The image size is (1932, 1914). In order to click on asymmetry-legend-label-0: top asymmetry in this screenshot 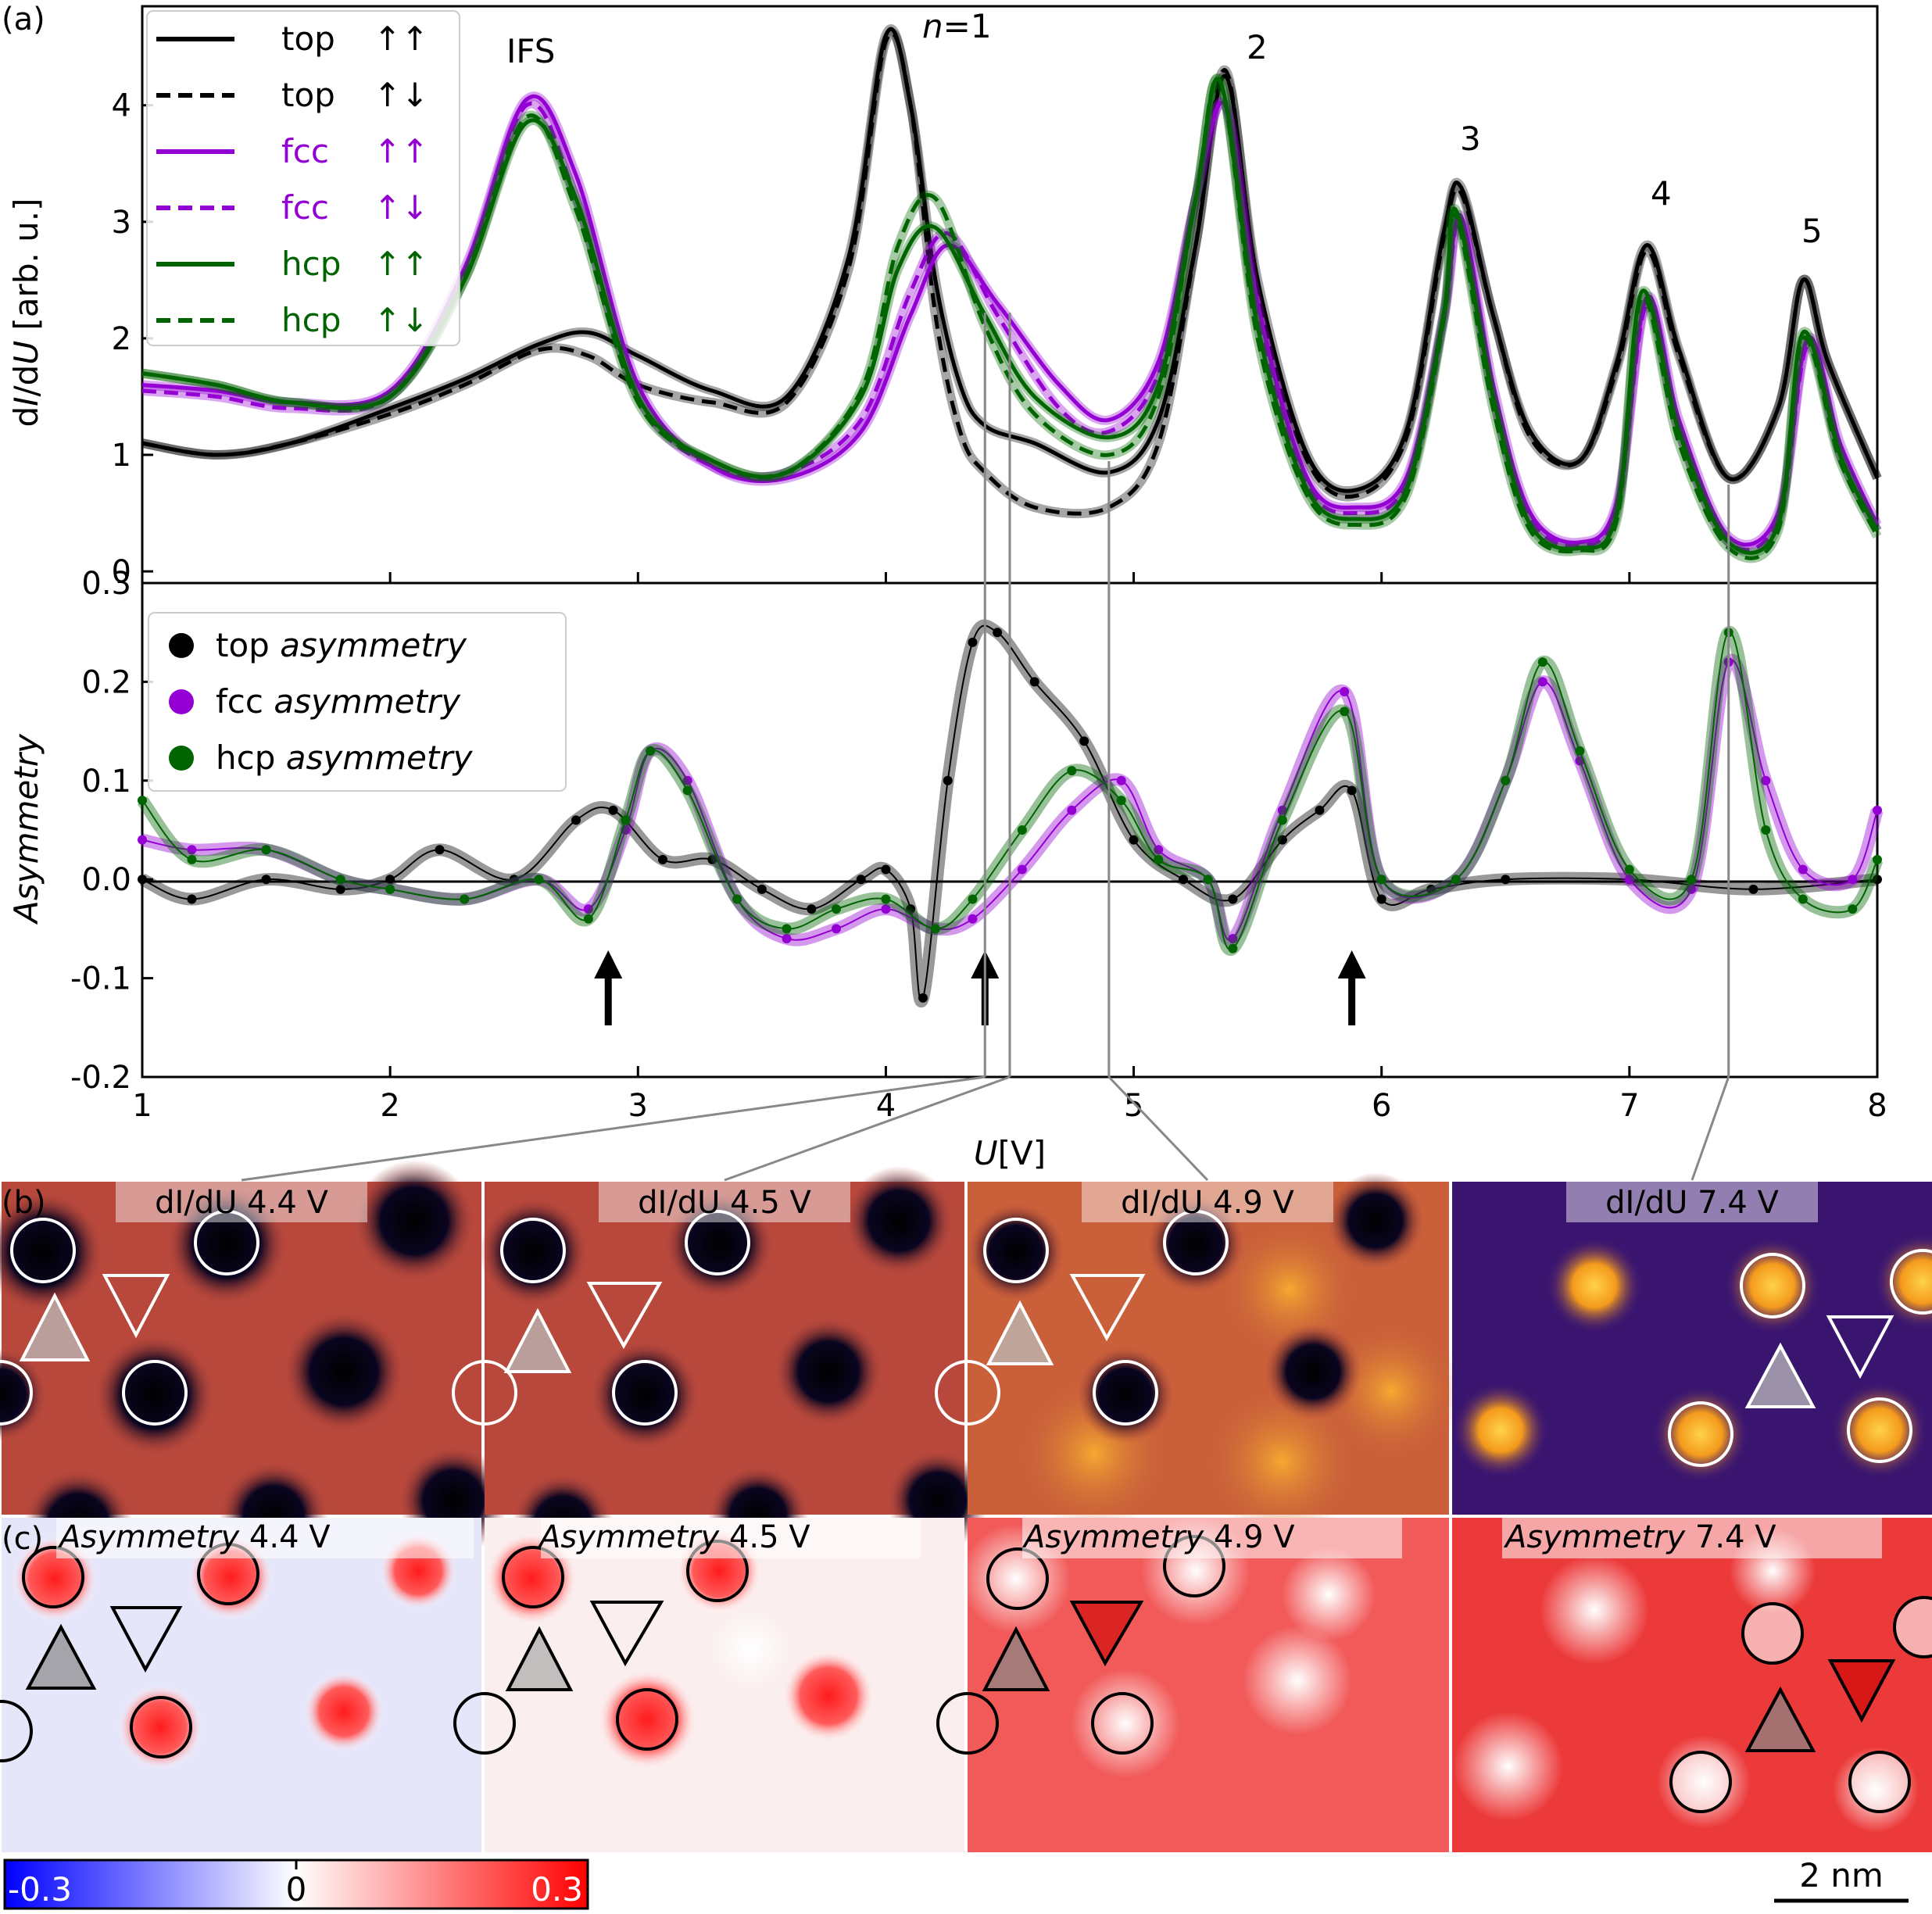, I will do `click(341, 645)`.